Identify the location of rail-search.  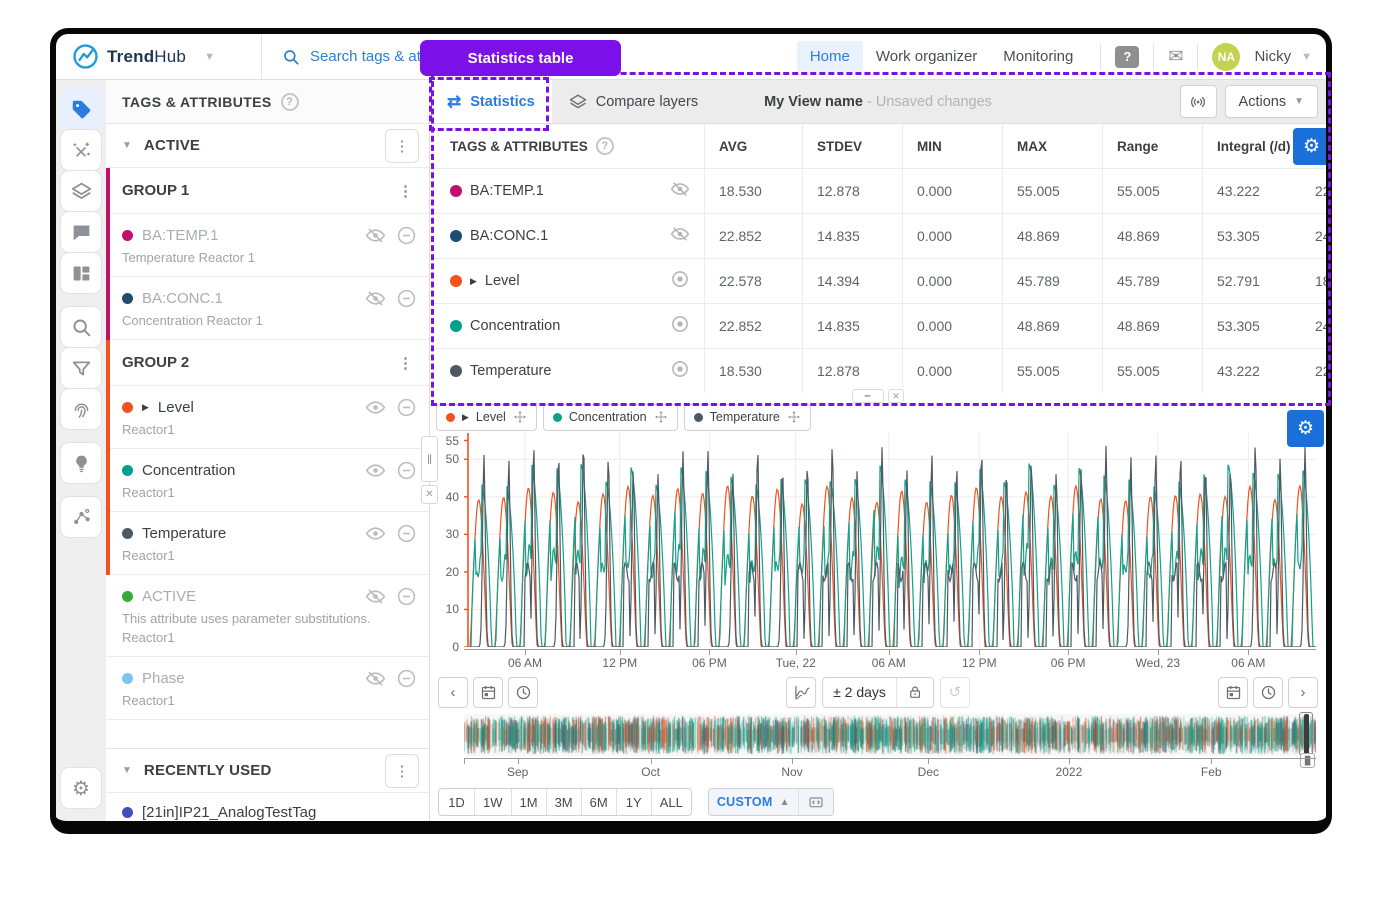
(81, 327).